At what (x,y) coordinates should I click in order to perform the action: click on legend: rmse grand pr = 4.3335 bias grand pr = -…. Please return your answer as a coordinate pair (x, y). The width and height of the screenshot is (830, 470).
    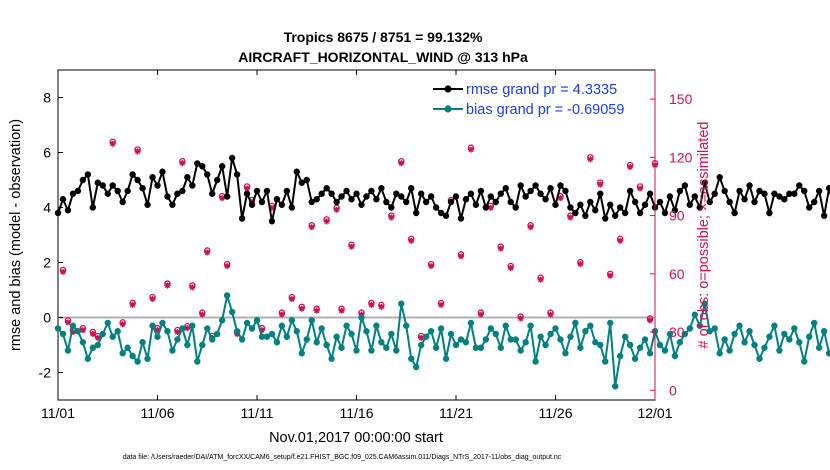
    Looking at the image, I should click on (528, 100).